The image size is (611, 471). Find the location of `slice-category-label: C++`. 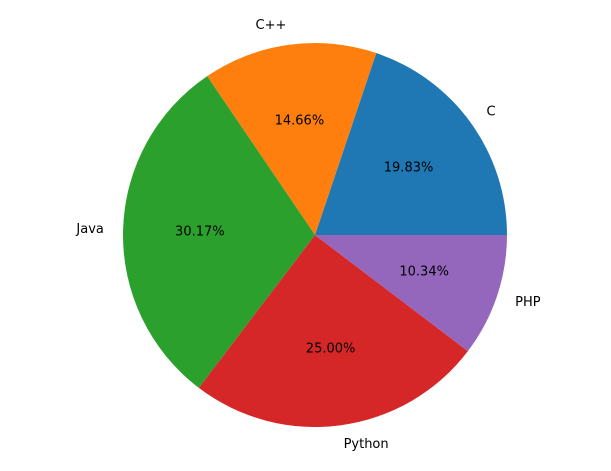

slice-category-label: C++ is located at coordinates (271, 25).